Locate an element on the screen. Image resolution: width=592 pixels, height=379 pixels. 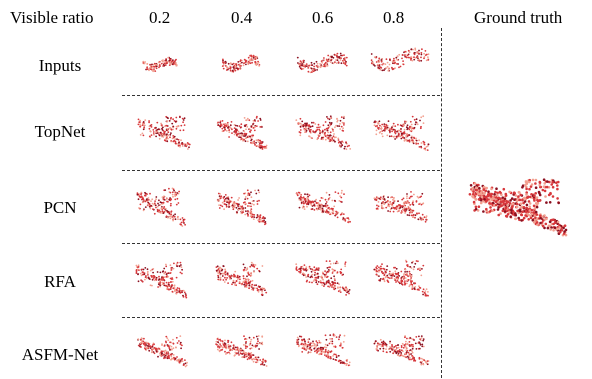
row-label-asfm-net: ASFM-Net is located at coordinates (60, 354).